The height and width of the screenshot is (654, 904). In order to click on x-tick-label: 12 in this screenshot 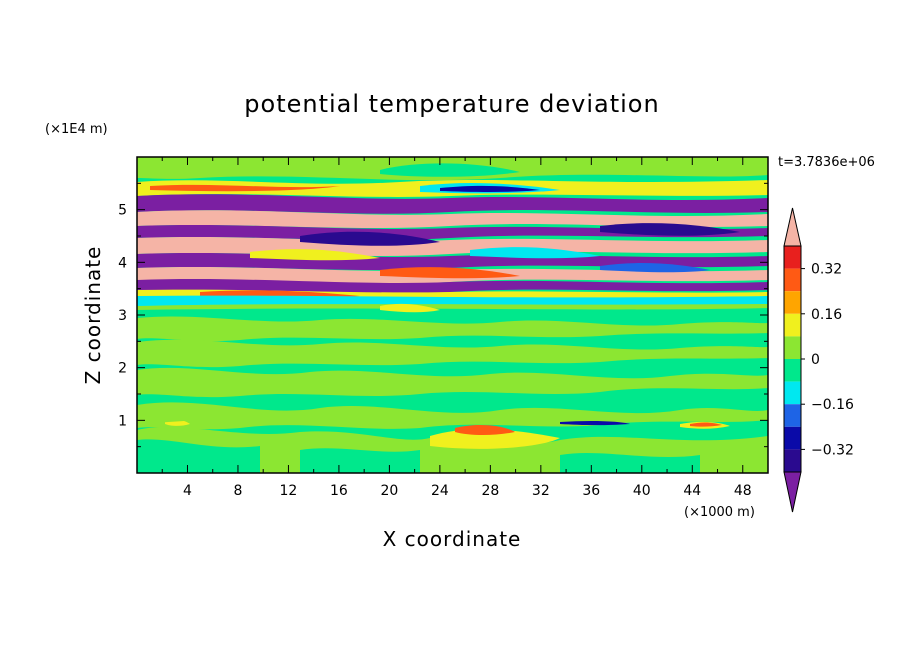, I will do `click(289, 491)`.